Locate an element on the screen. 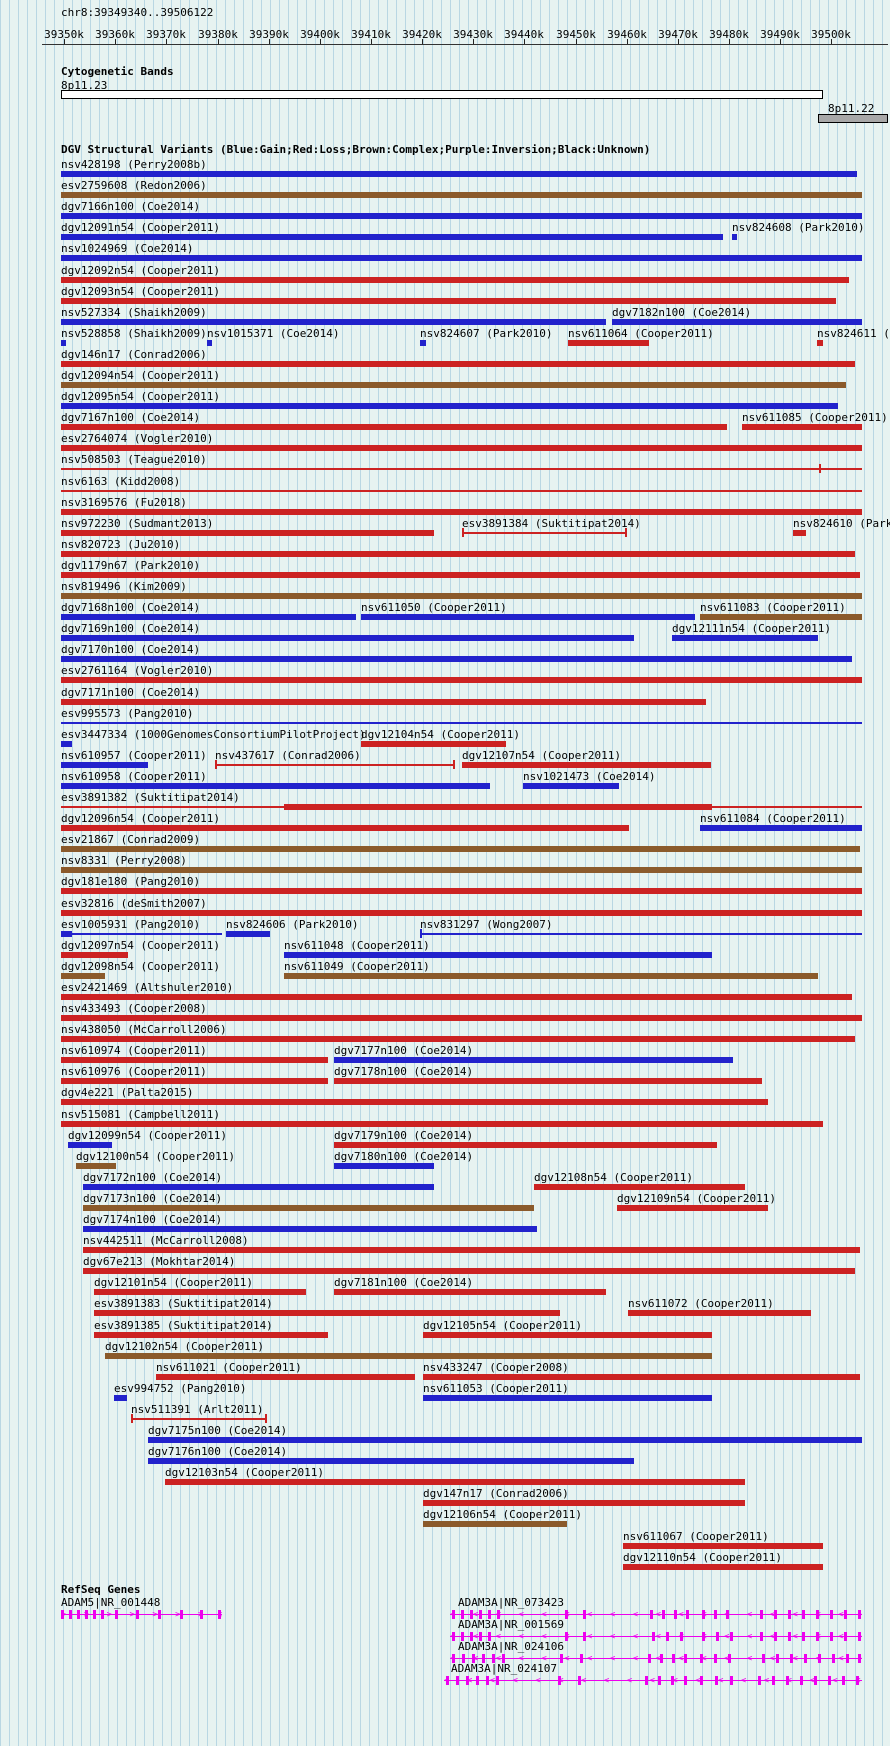 This screenshot has height=1746, width=890. cytoband-8p11.22 is located at coordinates (853, 118).